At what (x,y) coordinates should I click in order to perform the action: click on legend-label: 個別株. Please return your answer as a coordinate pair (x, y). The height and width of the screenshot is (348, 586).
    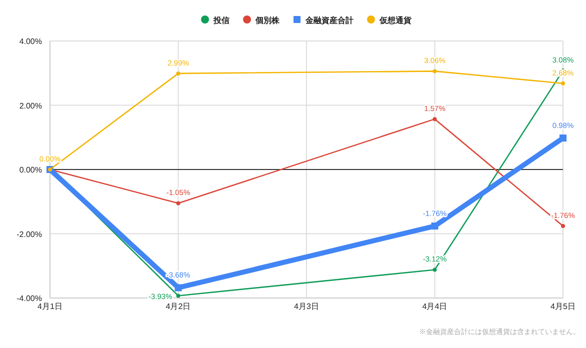
    Looking at the image, I should click on (267, 20).